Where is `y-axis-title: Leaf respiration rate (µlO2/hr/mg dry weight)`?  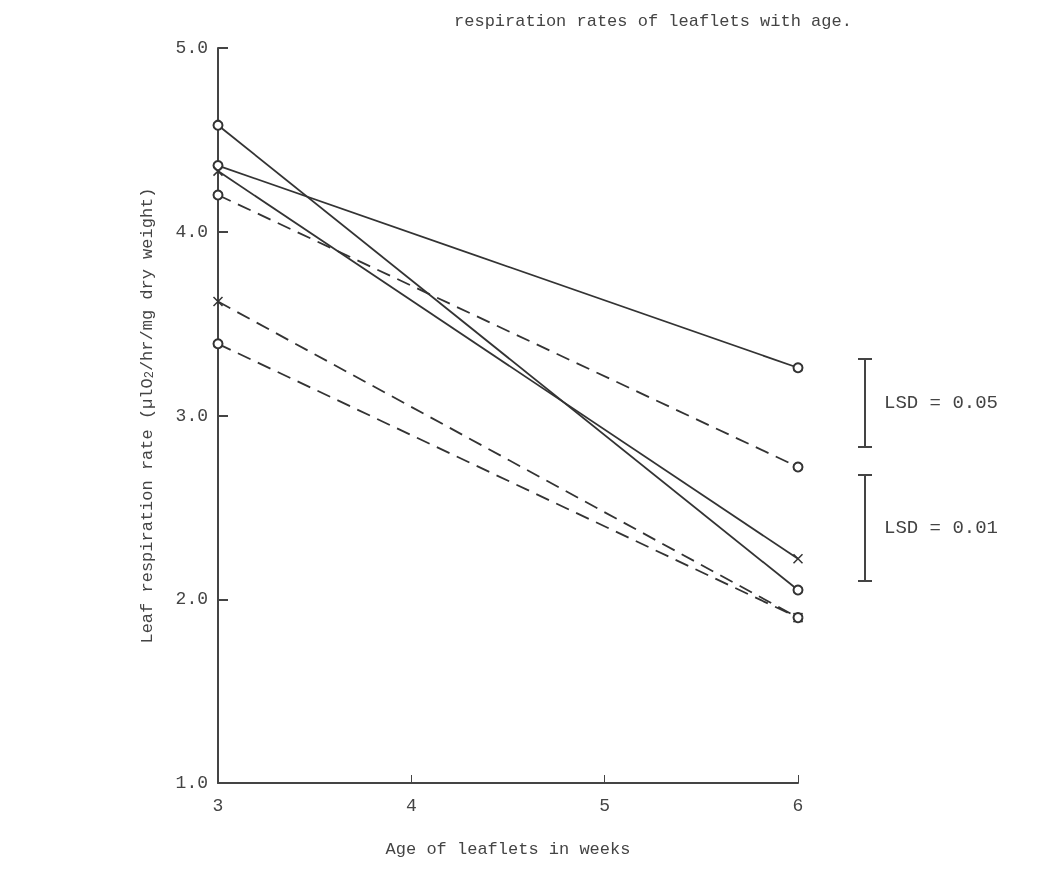
y-axis-title: Leaf respiration rate (µlO2/hr/mg dry weight) is located at coordinates (147, 415).